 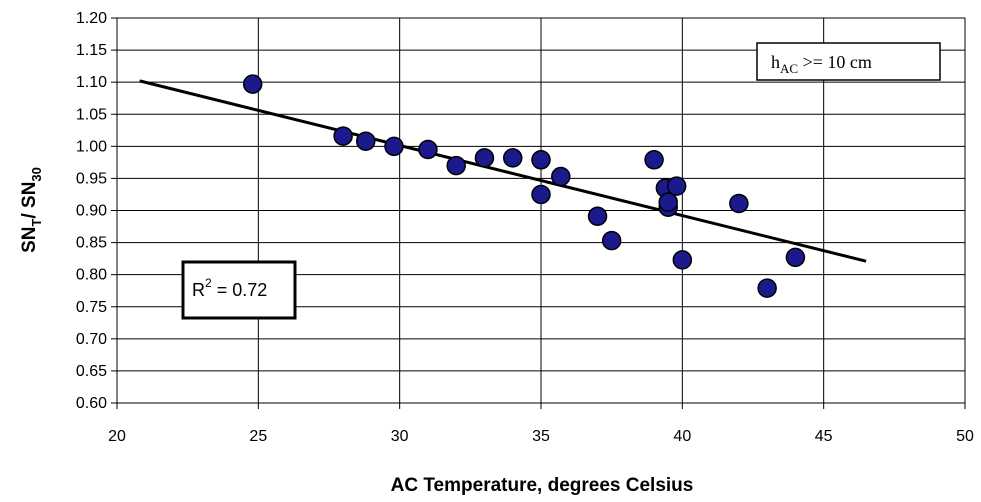 What do you see at coordinates (400, 436) in the screenshot?
I see `x-tick-label: 30` at bounding box center [400, 436].